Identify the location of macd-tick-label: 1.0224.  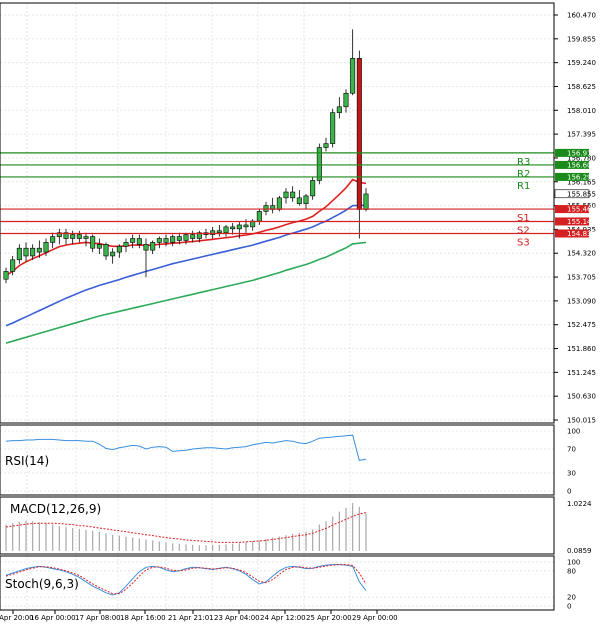
(579, 504).